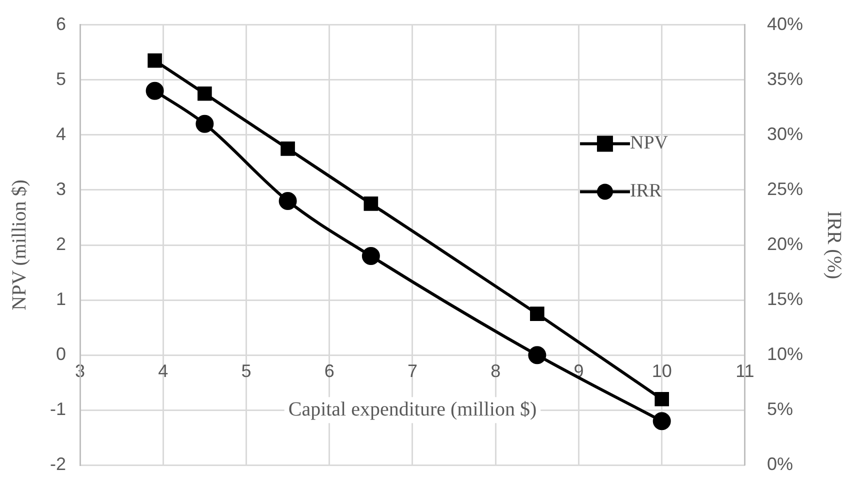  I want to click on y2-tick-label: 25%, so click(785, 188).